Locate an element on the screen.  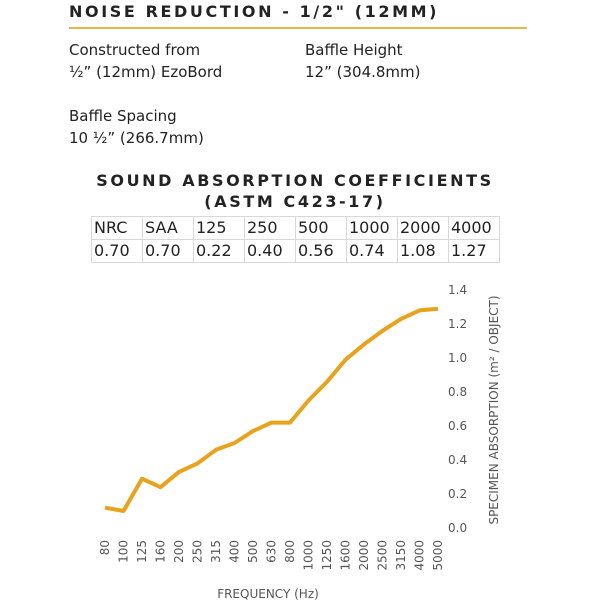
x-tick-label: 2000 is located at coordinates (364, 555).